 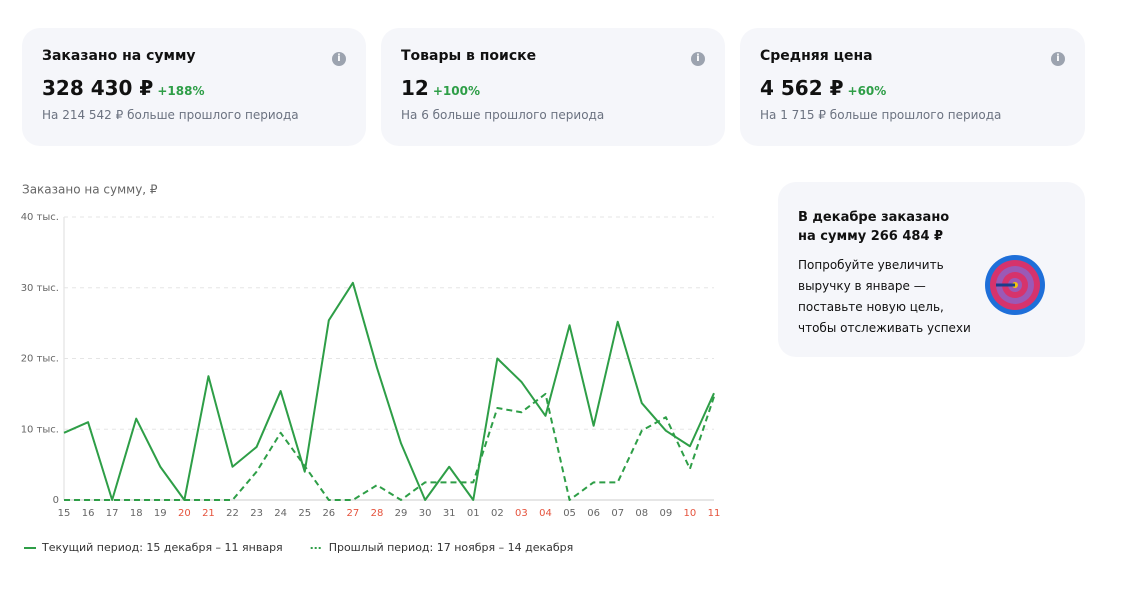 What do you see at coordinates (469, 56) in the screenshot?
I see `card-title: Товары в поиске` at bounding box center [469, 56].